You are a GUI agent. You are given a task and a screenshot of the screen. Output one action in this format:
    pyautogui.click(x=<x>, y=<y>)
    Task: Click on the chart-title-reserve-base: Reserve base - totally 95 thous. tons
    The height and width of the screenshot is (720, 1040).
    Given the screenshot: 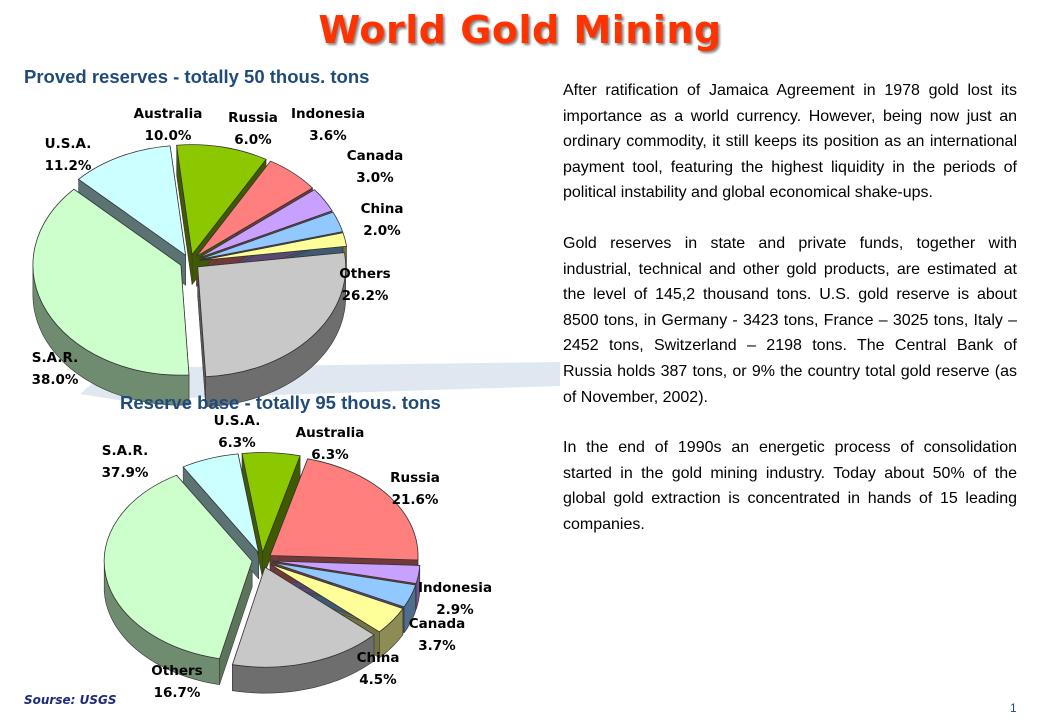 What is the action you would take?
    pyautogui.click(x=280, y=402)
    